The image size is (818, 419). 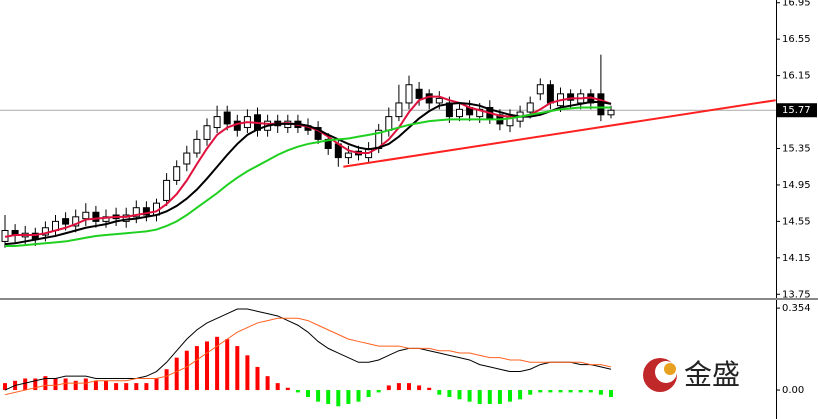 What do you see at coordinates (796, 185) in the screenshot?
I see `y-tick-label: 14.95` at bounding box center [796, 185].